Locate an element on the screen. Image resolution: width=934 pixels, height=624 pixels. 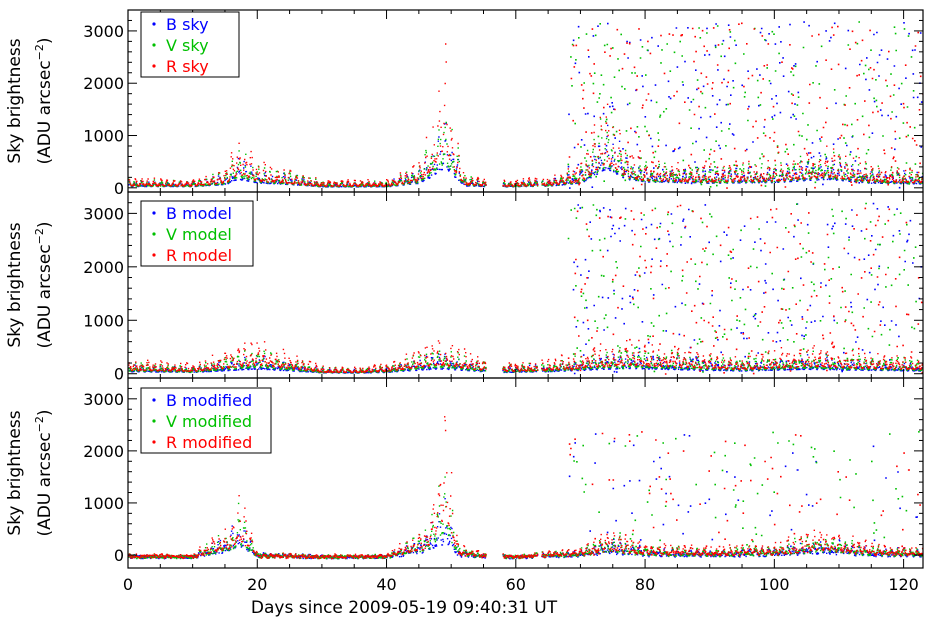
panel-modified-ytick-label: 2000 is located at coordinates (103, 451).